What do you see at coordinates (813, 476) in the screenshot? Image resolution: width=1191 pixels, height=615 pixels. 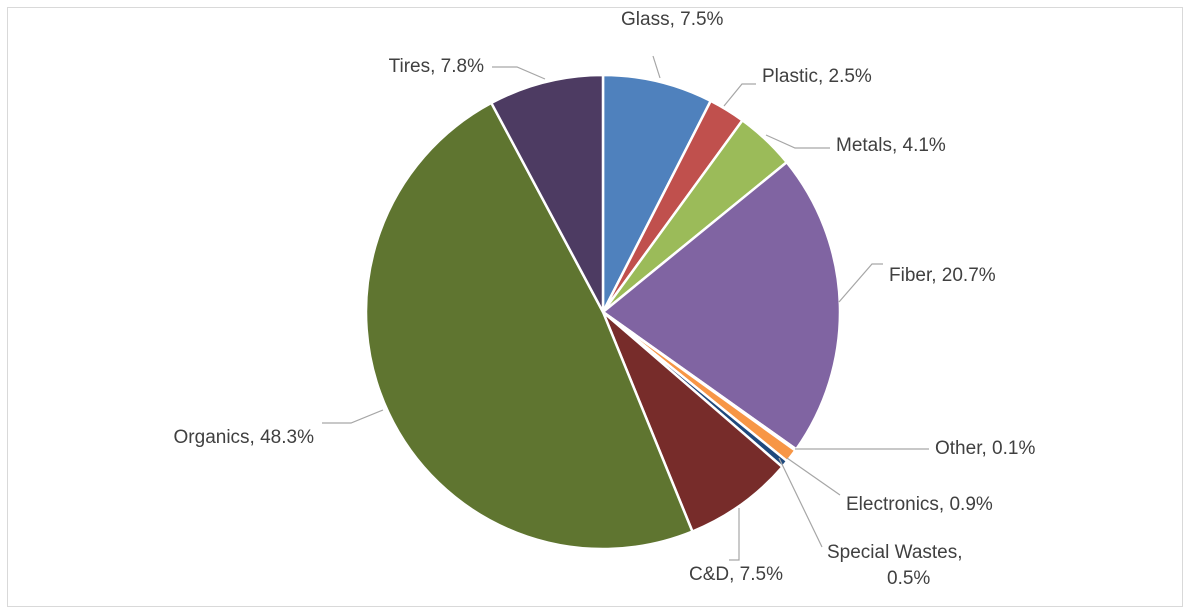 I see `leader-line-electronics` at bounding box center [813, 476].